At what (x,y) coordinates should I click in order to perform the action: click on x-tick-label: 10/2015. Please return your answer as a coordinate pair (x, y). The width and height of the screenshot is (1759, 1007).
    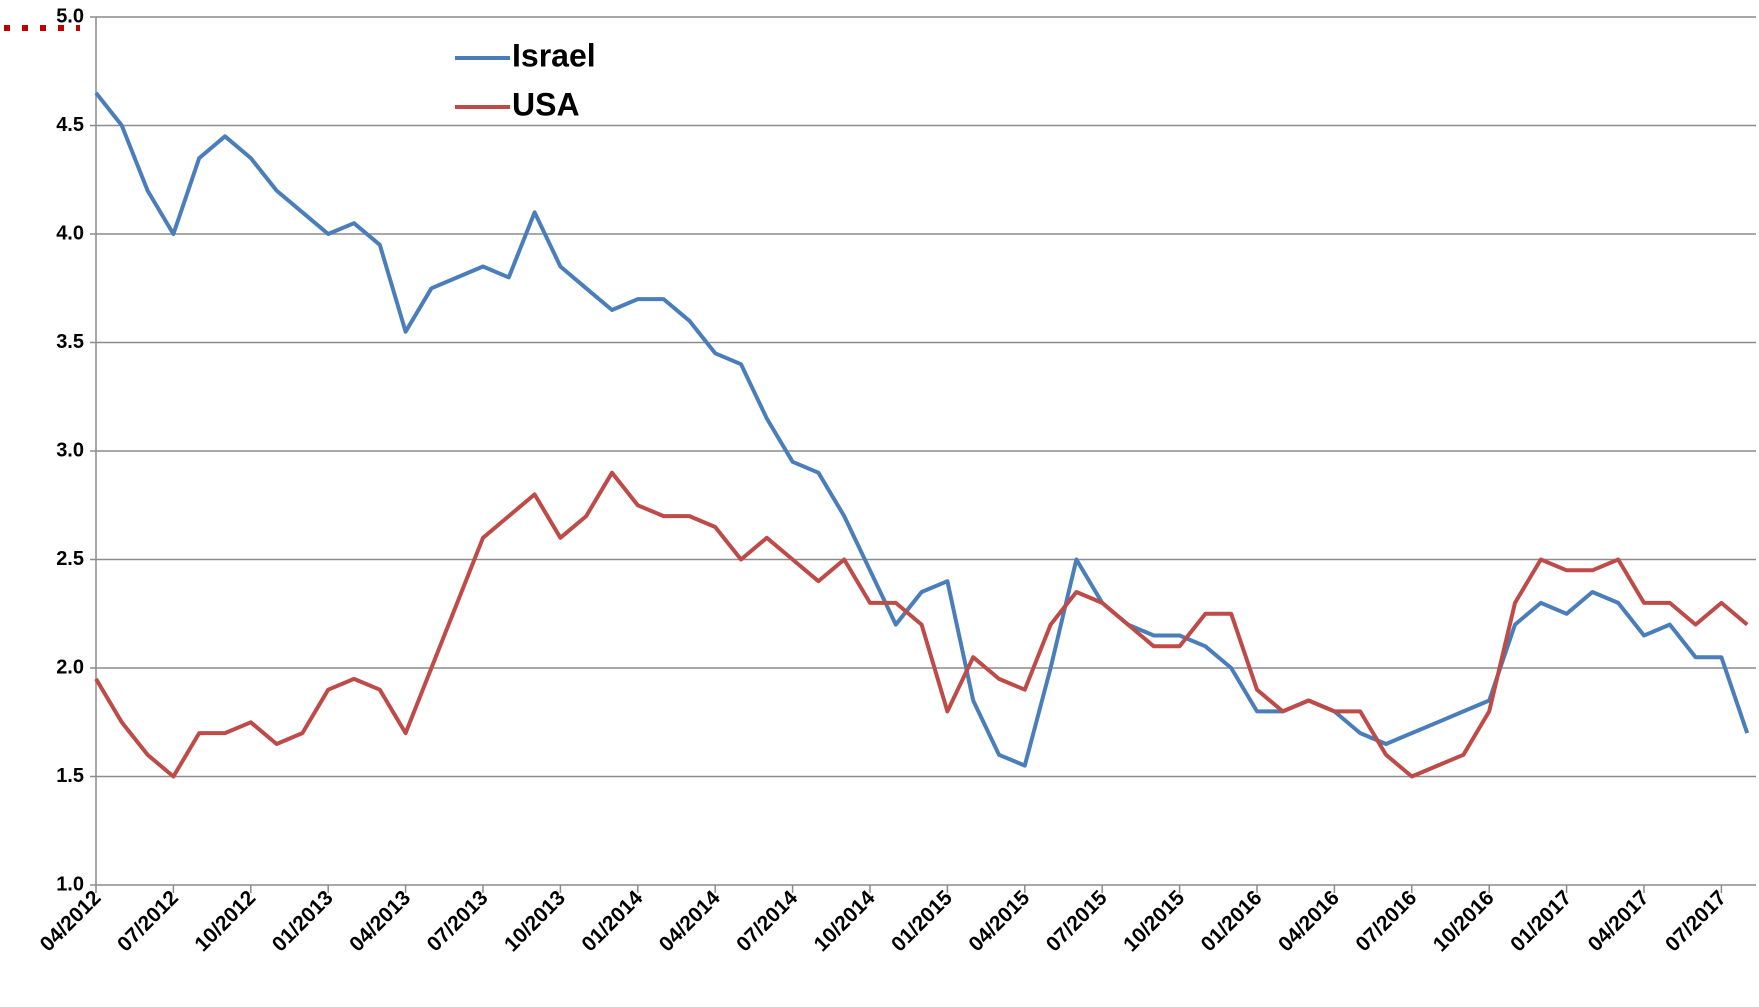
    Looking at the image, I should click on (1154, 921).